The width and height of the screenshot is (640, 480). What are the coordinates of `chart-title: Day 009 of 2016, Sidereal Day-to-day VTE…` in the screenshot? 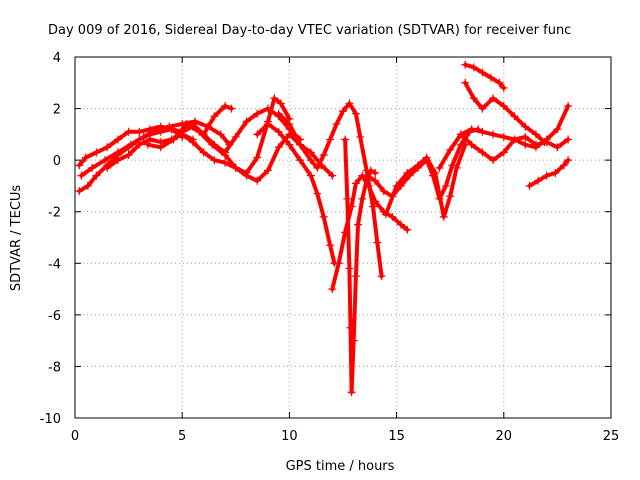 It's located at (309, 30).